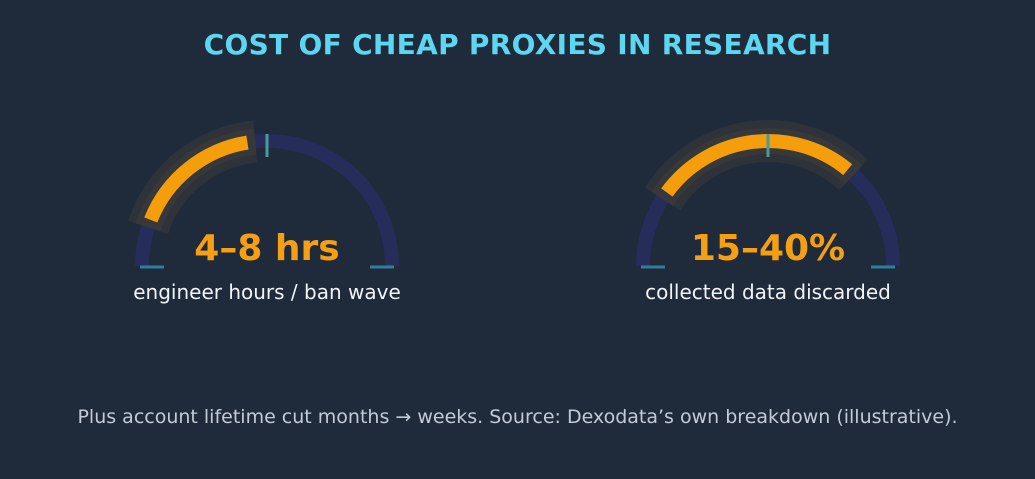  I want to click on gauge-value: 4–8 hrs, so click(267, 248).